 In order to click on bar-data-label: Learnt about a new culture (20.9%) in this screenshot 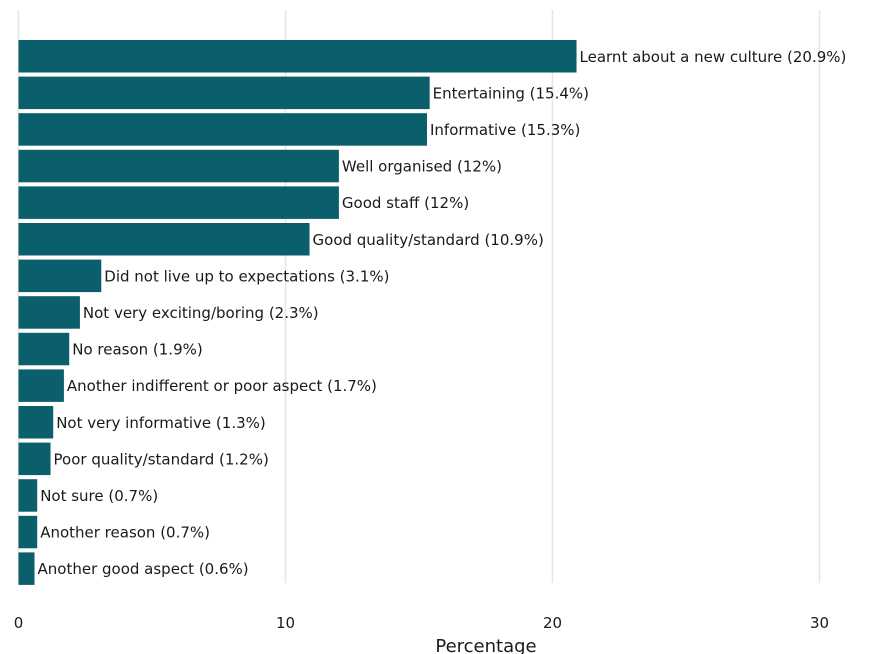, I will do `click(713, 57)`.